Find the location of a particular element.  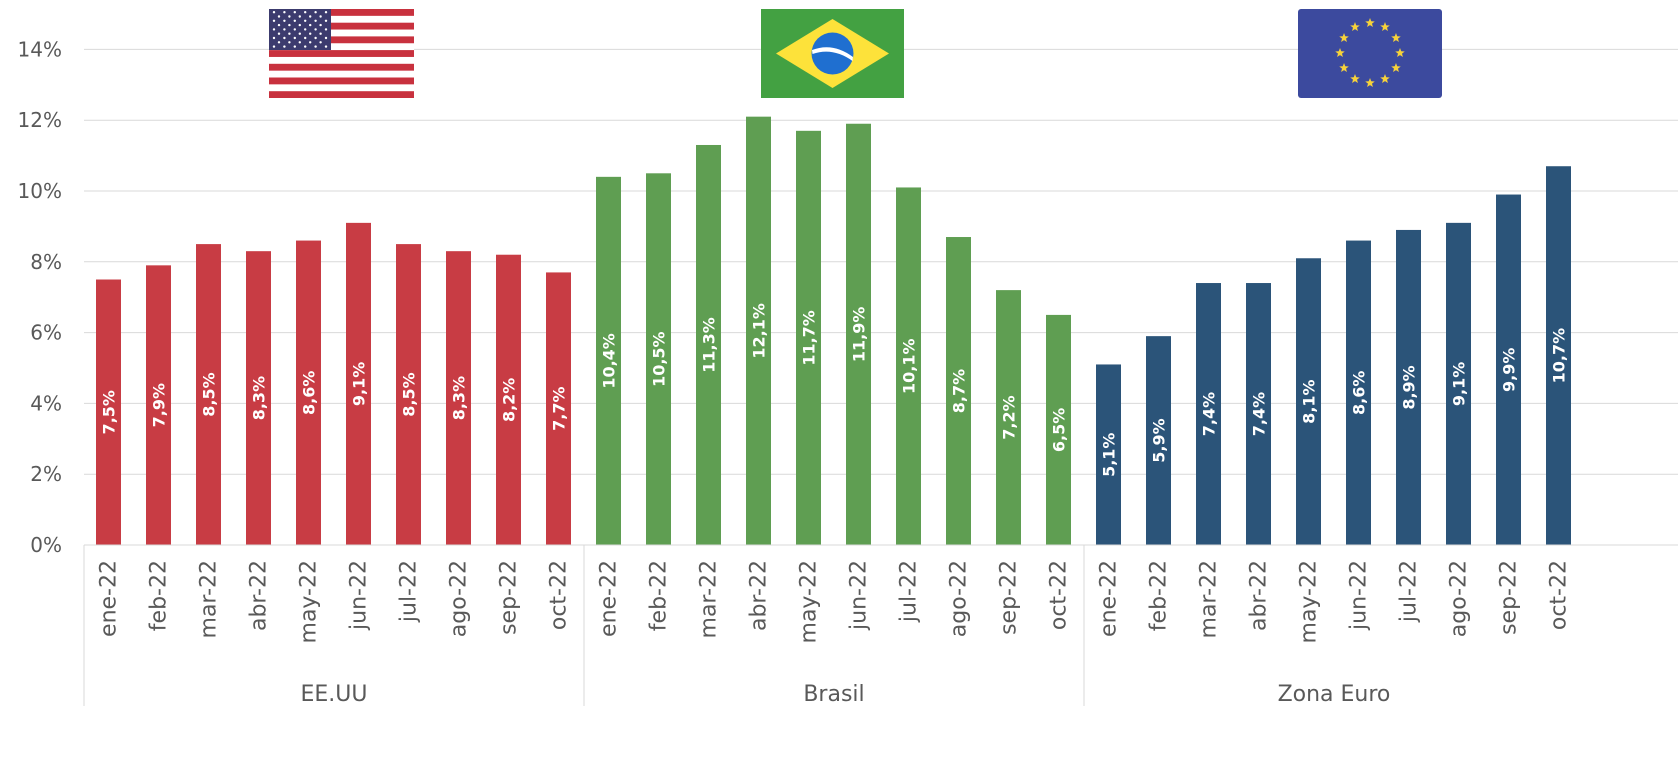

y-tick-label: 2% is located at coordinates (46, 474).